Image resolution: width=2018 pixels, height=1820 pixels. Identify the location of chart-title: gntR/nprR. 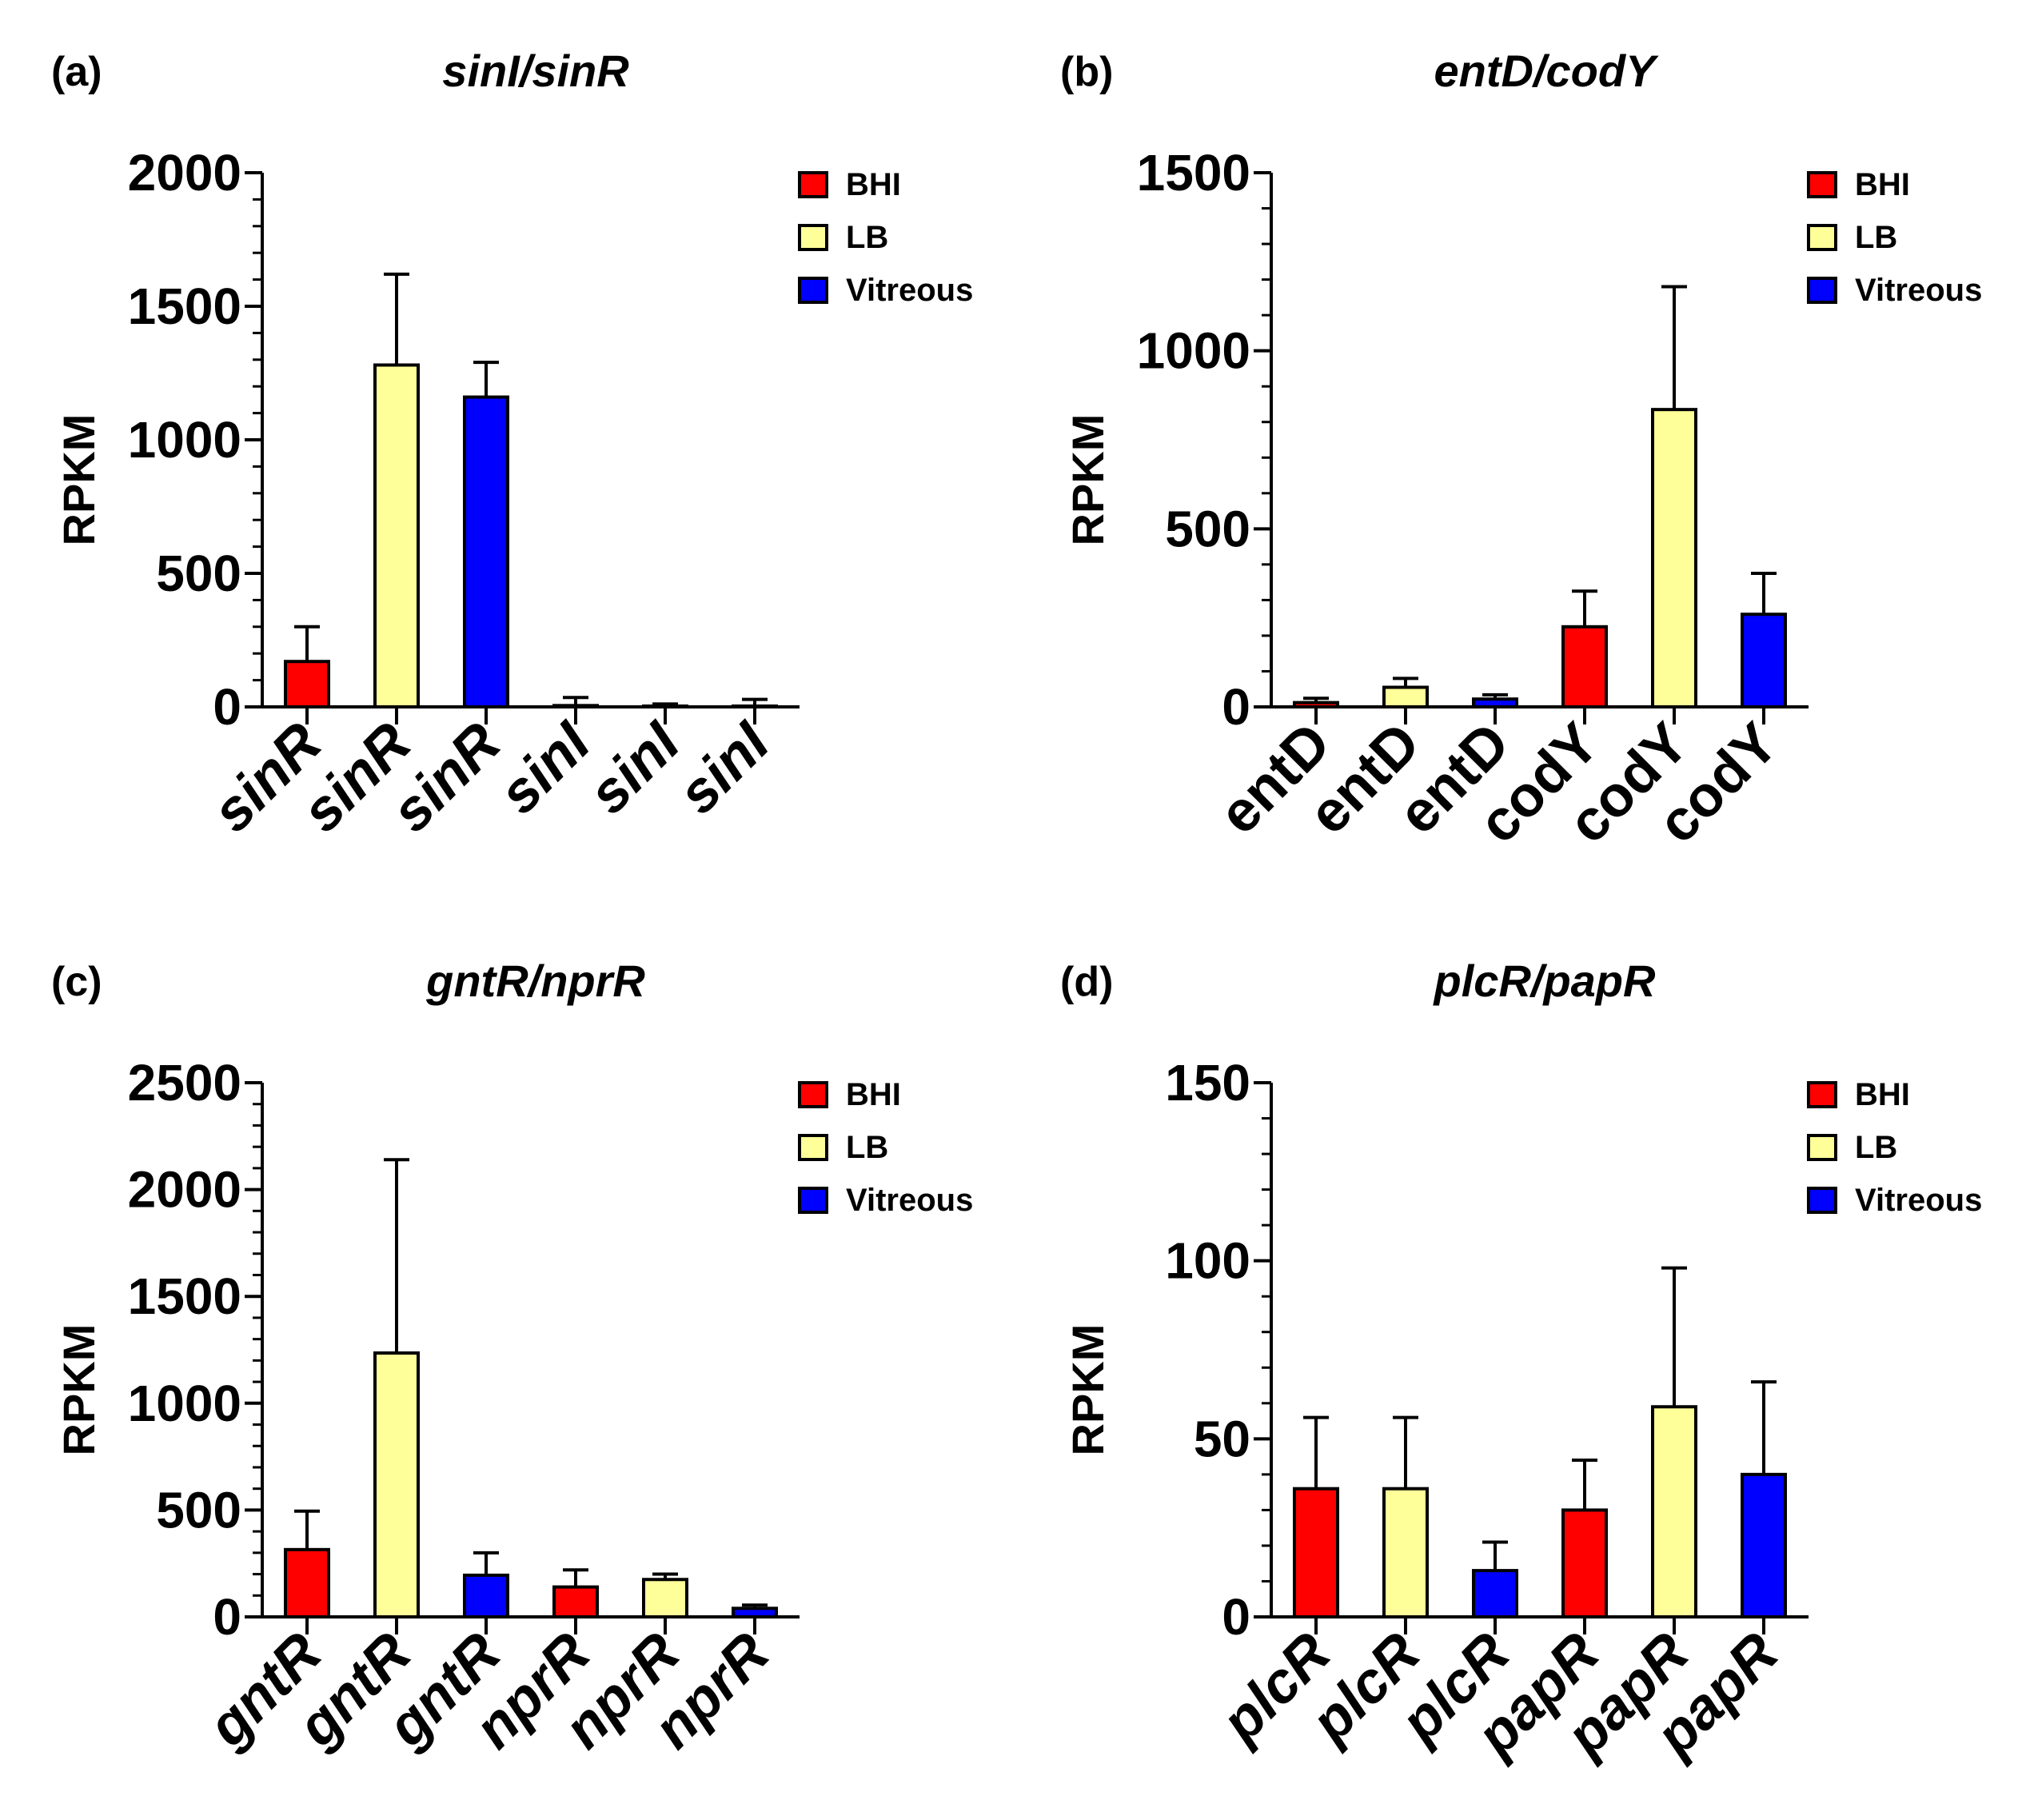
(535, 981).